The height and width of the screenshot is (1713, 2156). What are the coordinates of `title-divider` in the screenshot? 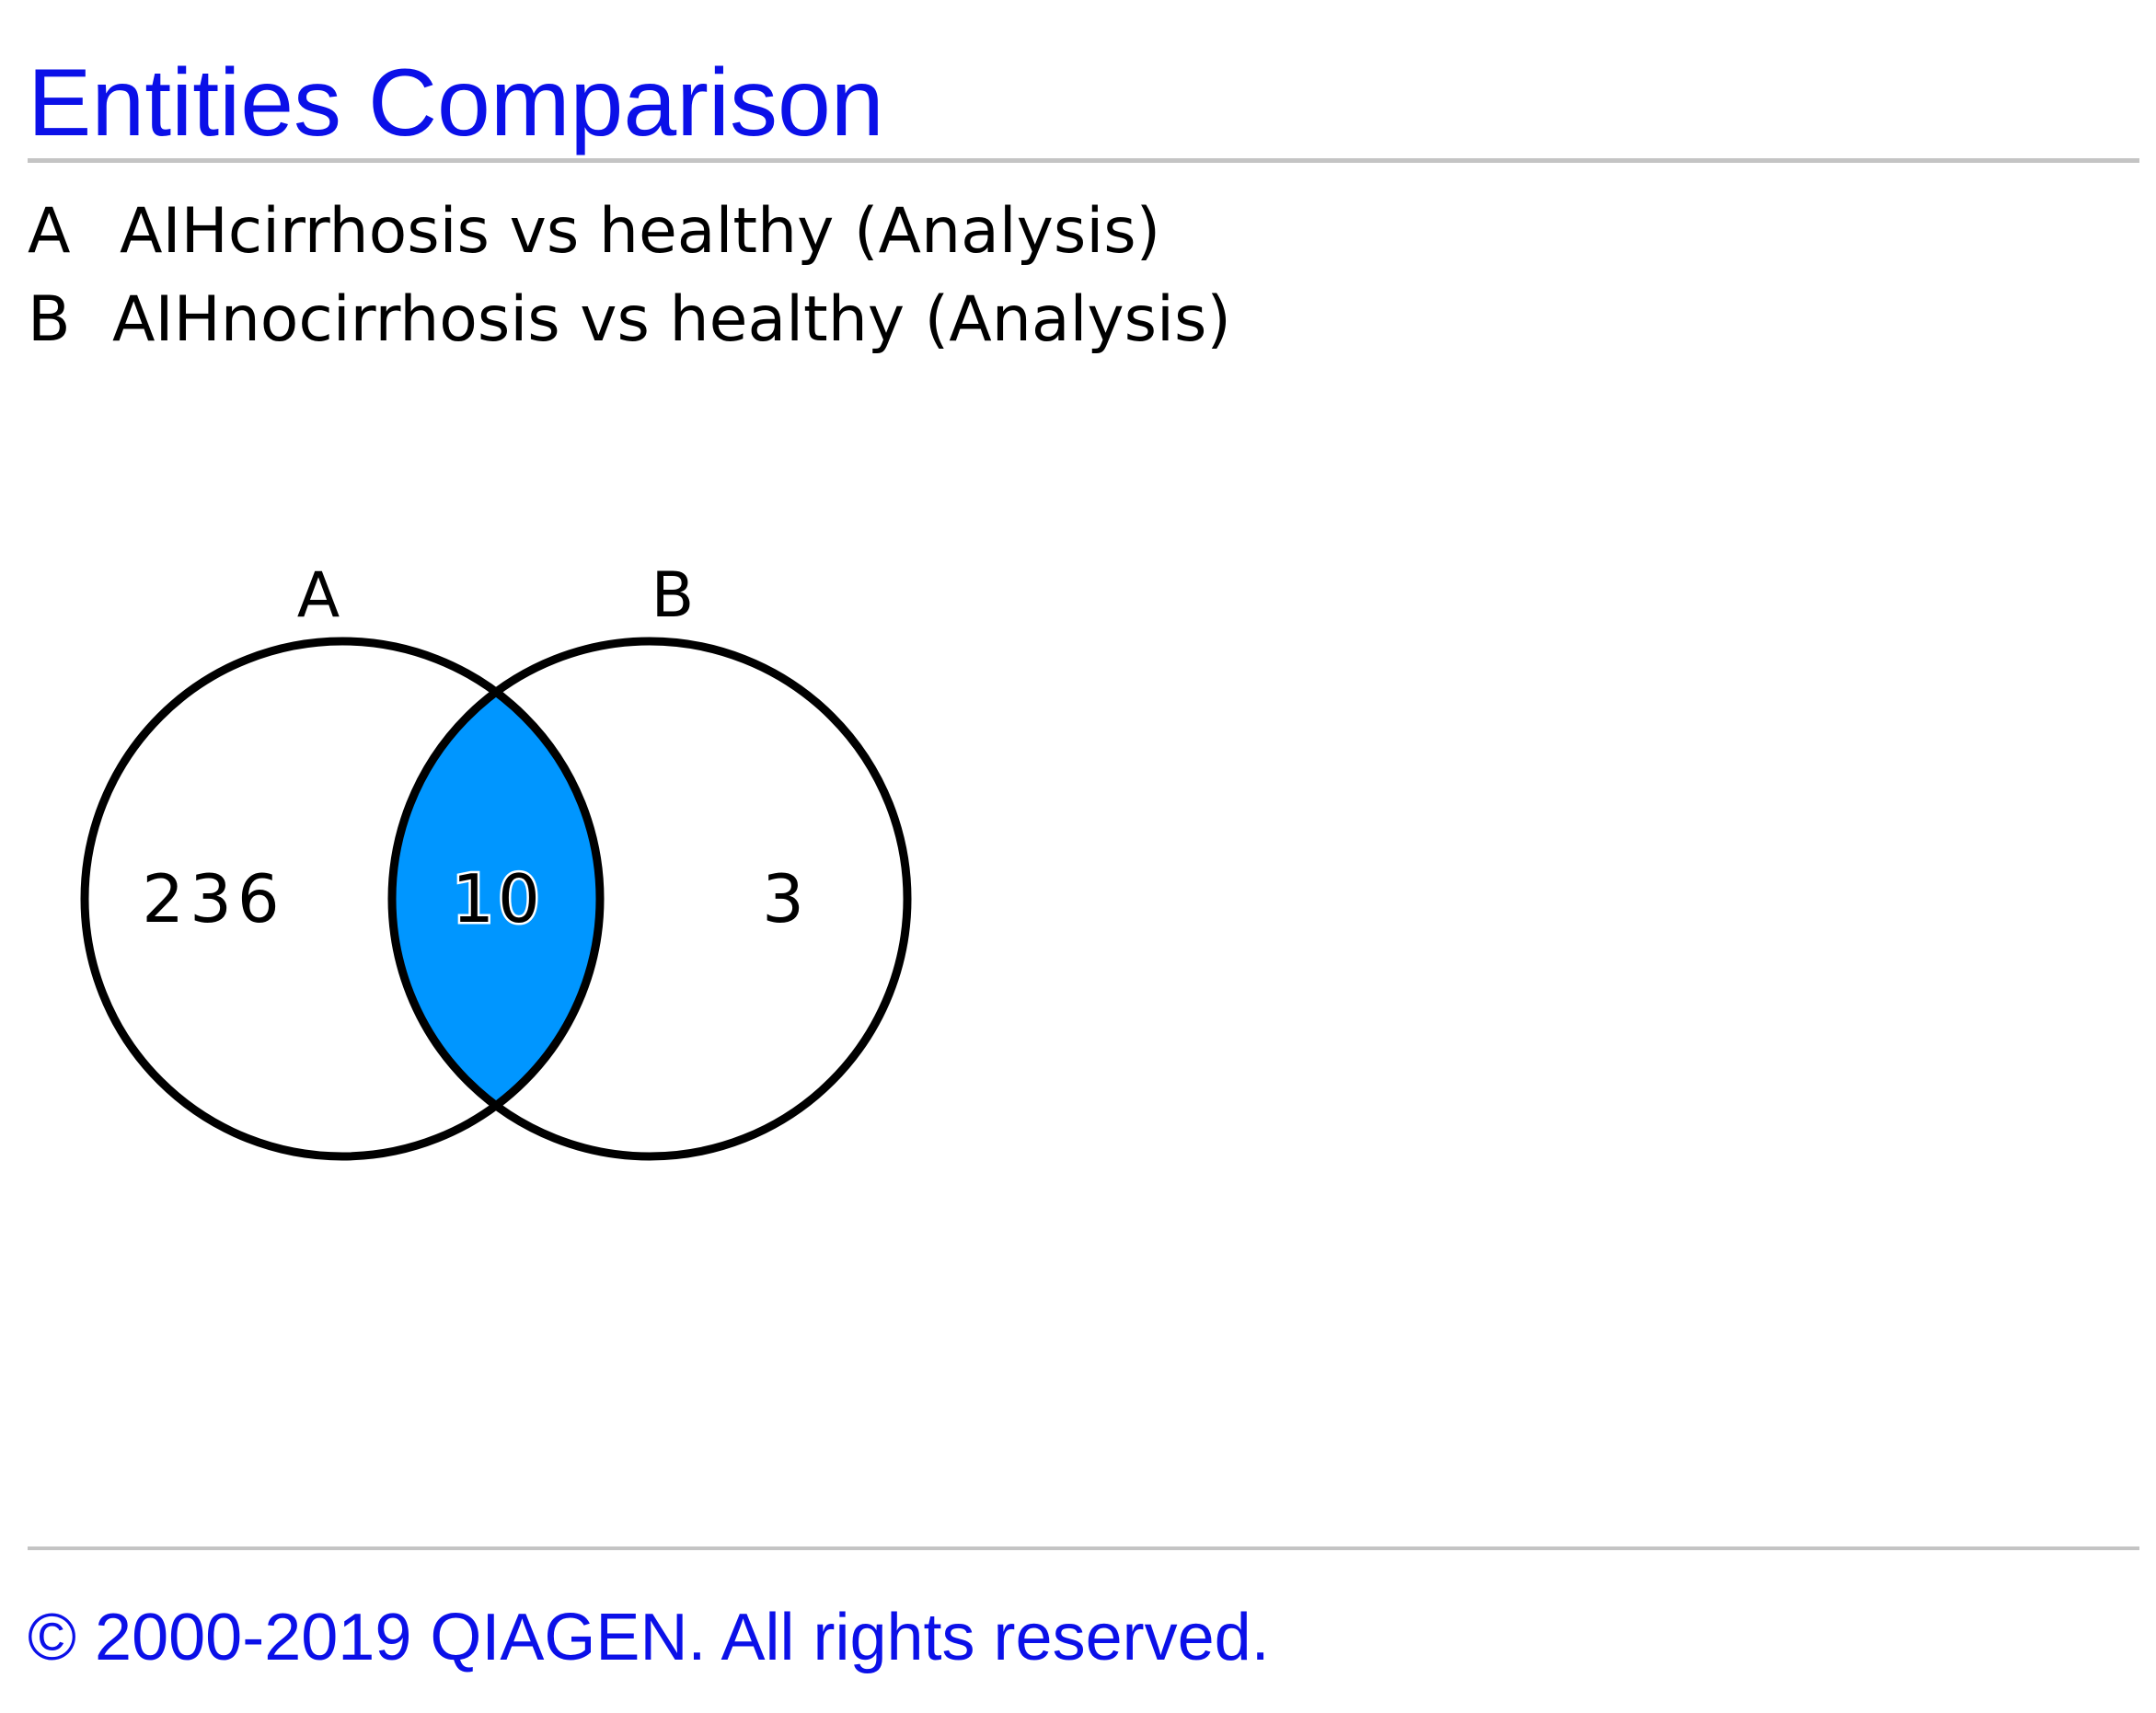 It's located at (1083, 160).